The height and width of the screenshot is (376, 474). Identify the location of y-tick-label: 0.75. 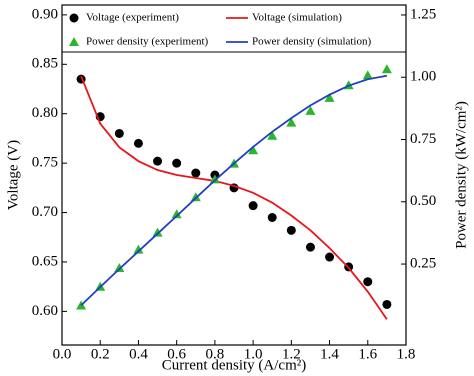
(45, 163).